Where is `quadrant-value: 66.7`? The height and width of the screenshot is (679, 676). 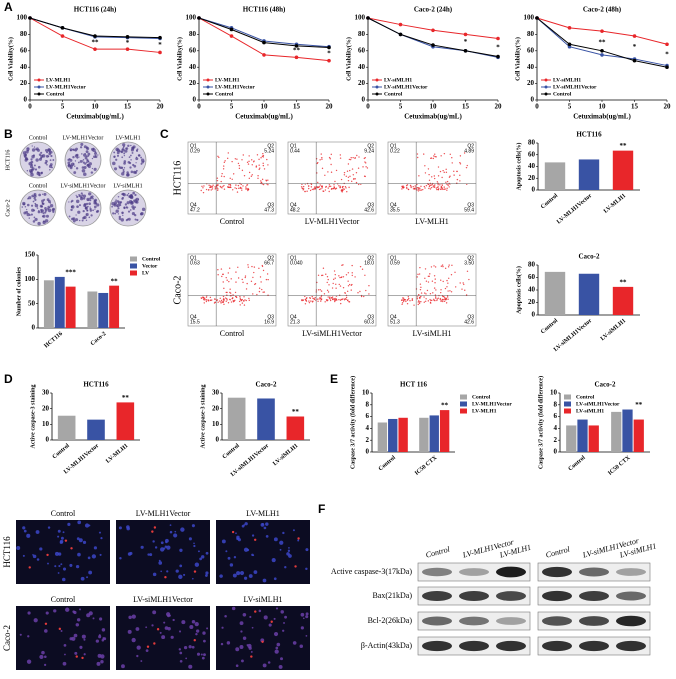 quadrant-value: 66.7 is located at coordinates (269, 263).